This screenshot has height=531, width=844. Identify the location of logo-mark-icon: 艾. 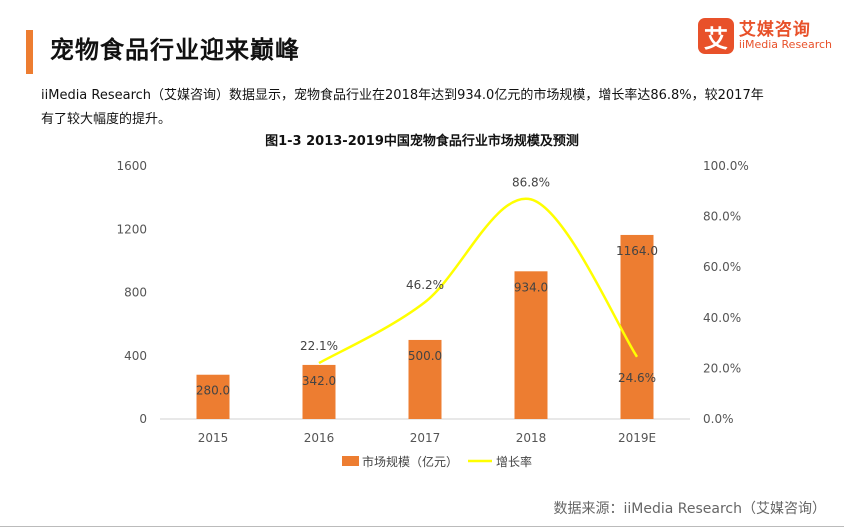
(715, 36).